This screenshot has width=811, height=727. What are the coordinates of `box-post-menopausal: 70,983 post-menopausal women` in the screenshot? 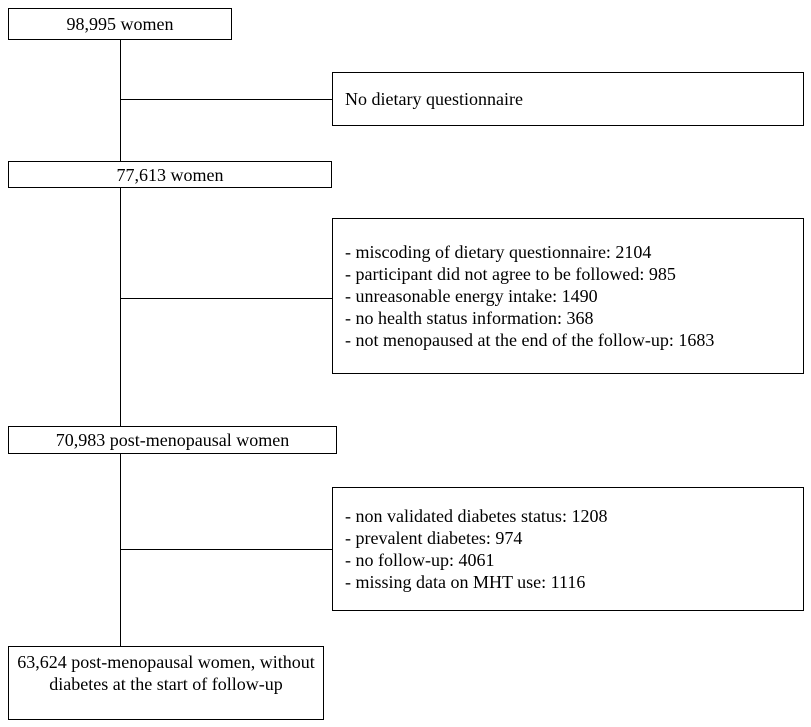 It's located at (172, 440).